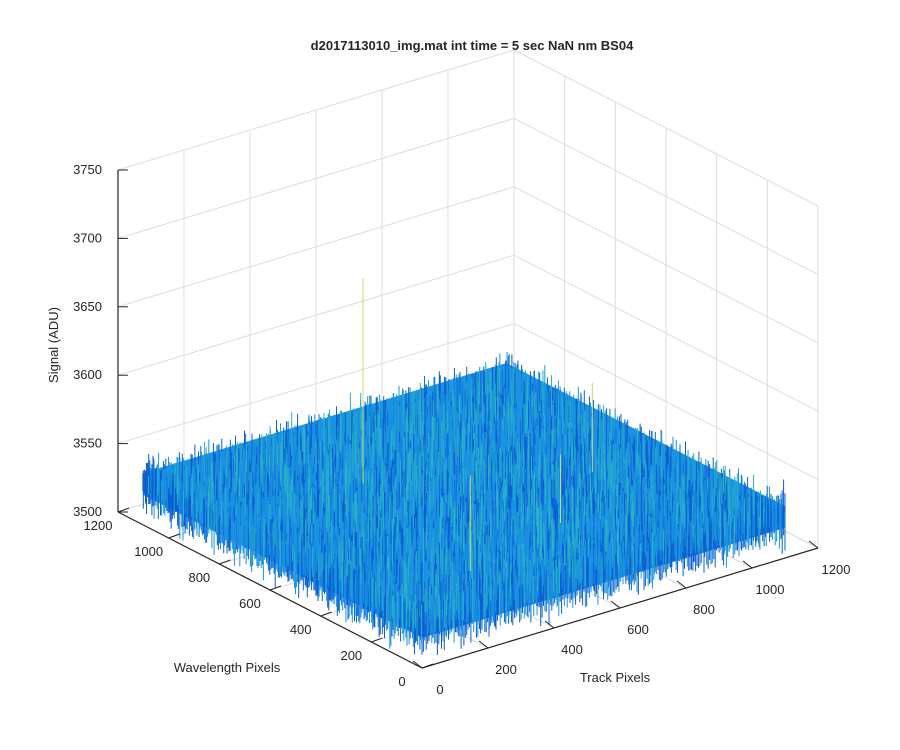  I want to click on x-tick-label: 200, so click(506, 669).